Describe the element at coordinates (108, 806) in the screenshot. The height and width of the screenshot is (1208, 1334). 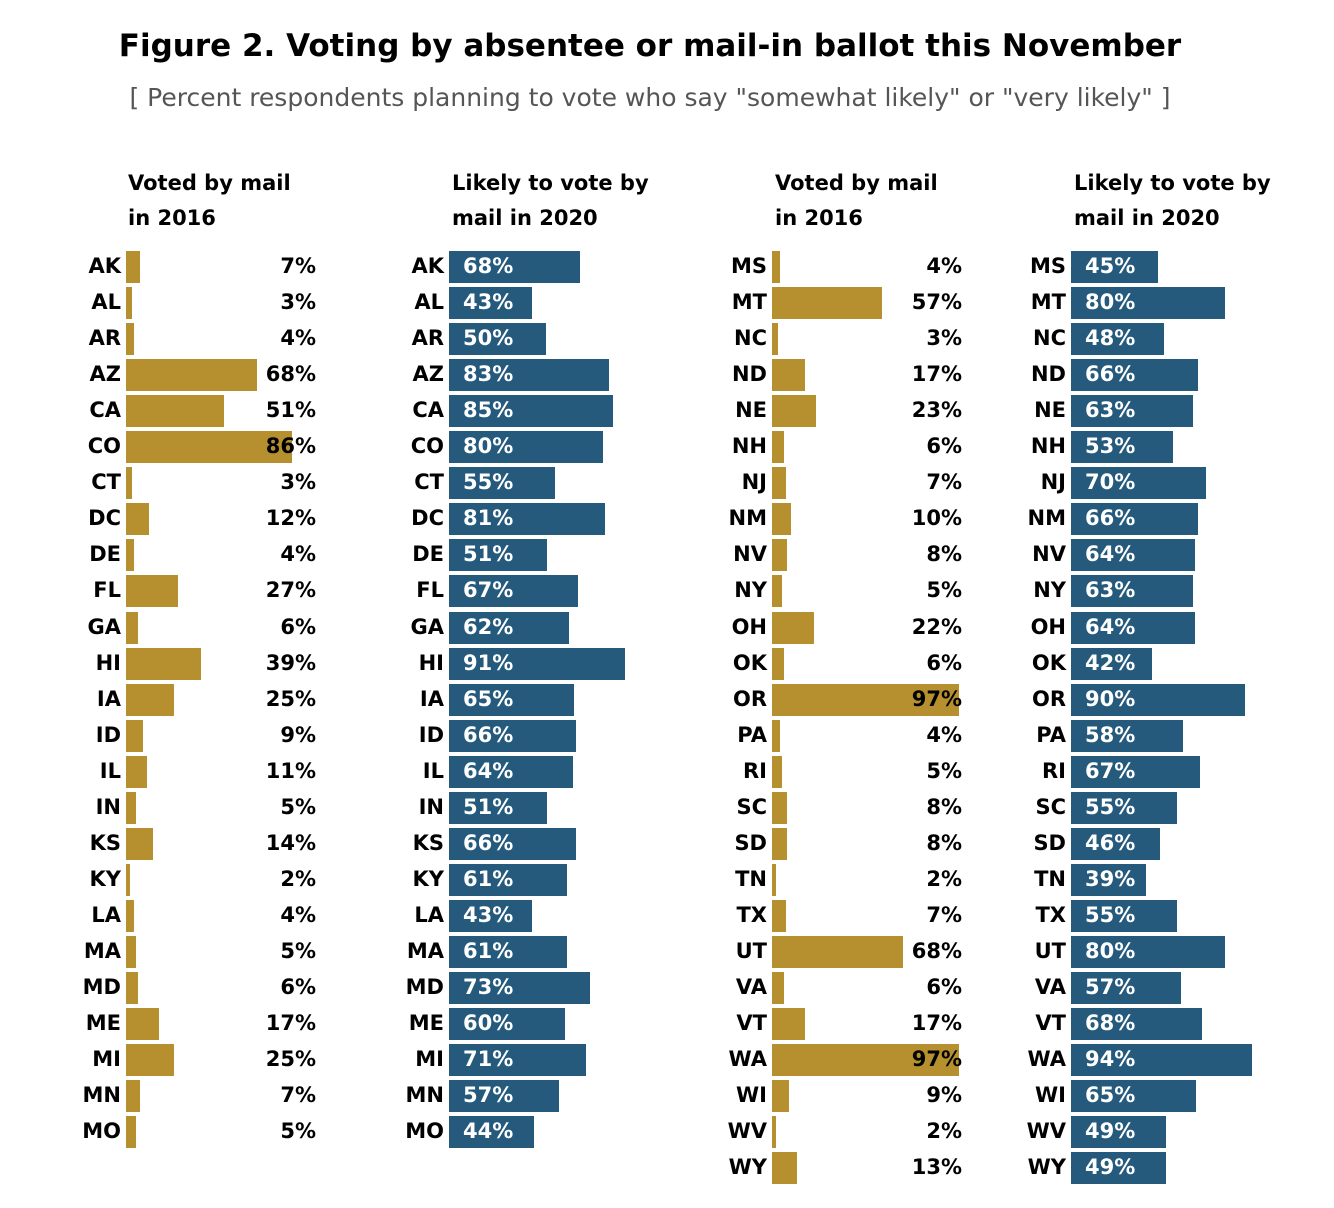
I see `state-label: IN` at that location.